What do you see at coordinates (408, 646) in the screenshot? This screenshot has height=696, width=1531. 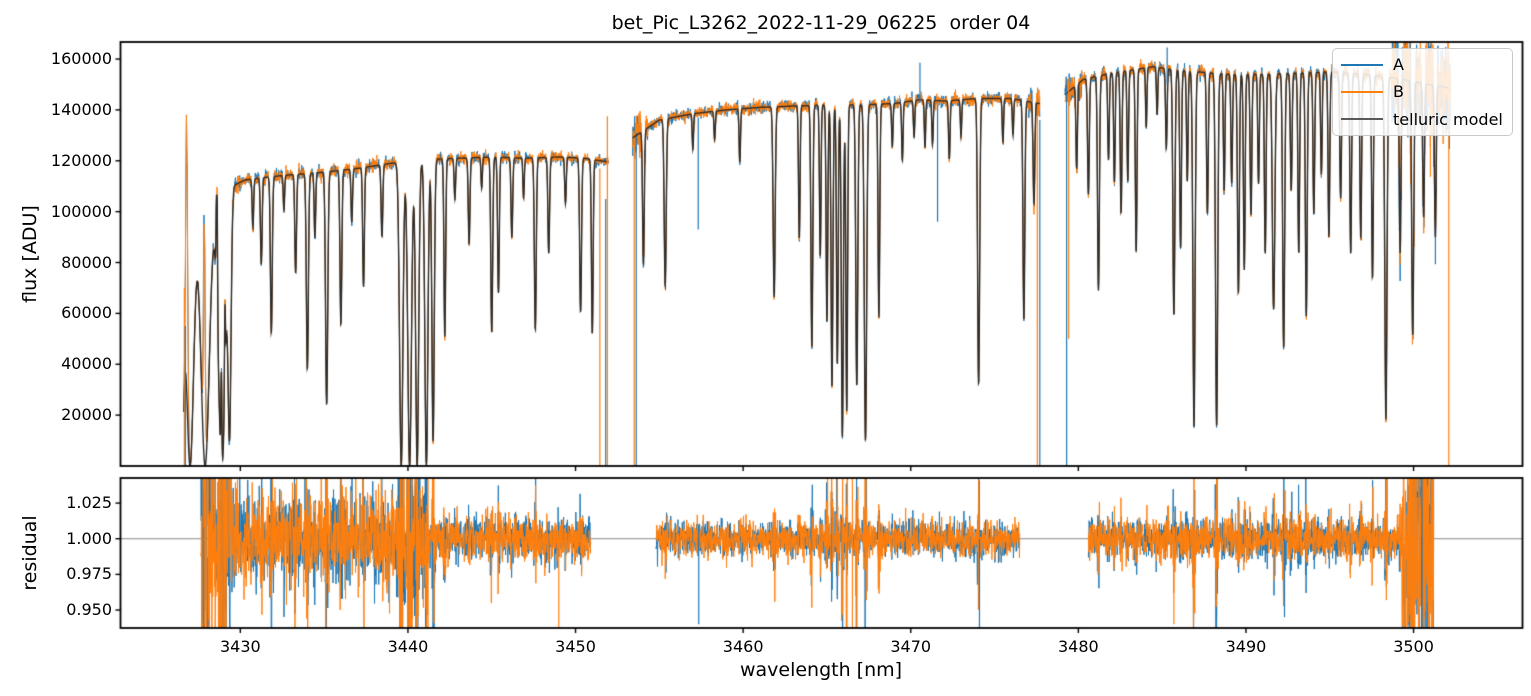 I see `x-tick-label: 3440` at bounding box center [408, 646].